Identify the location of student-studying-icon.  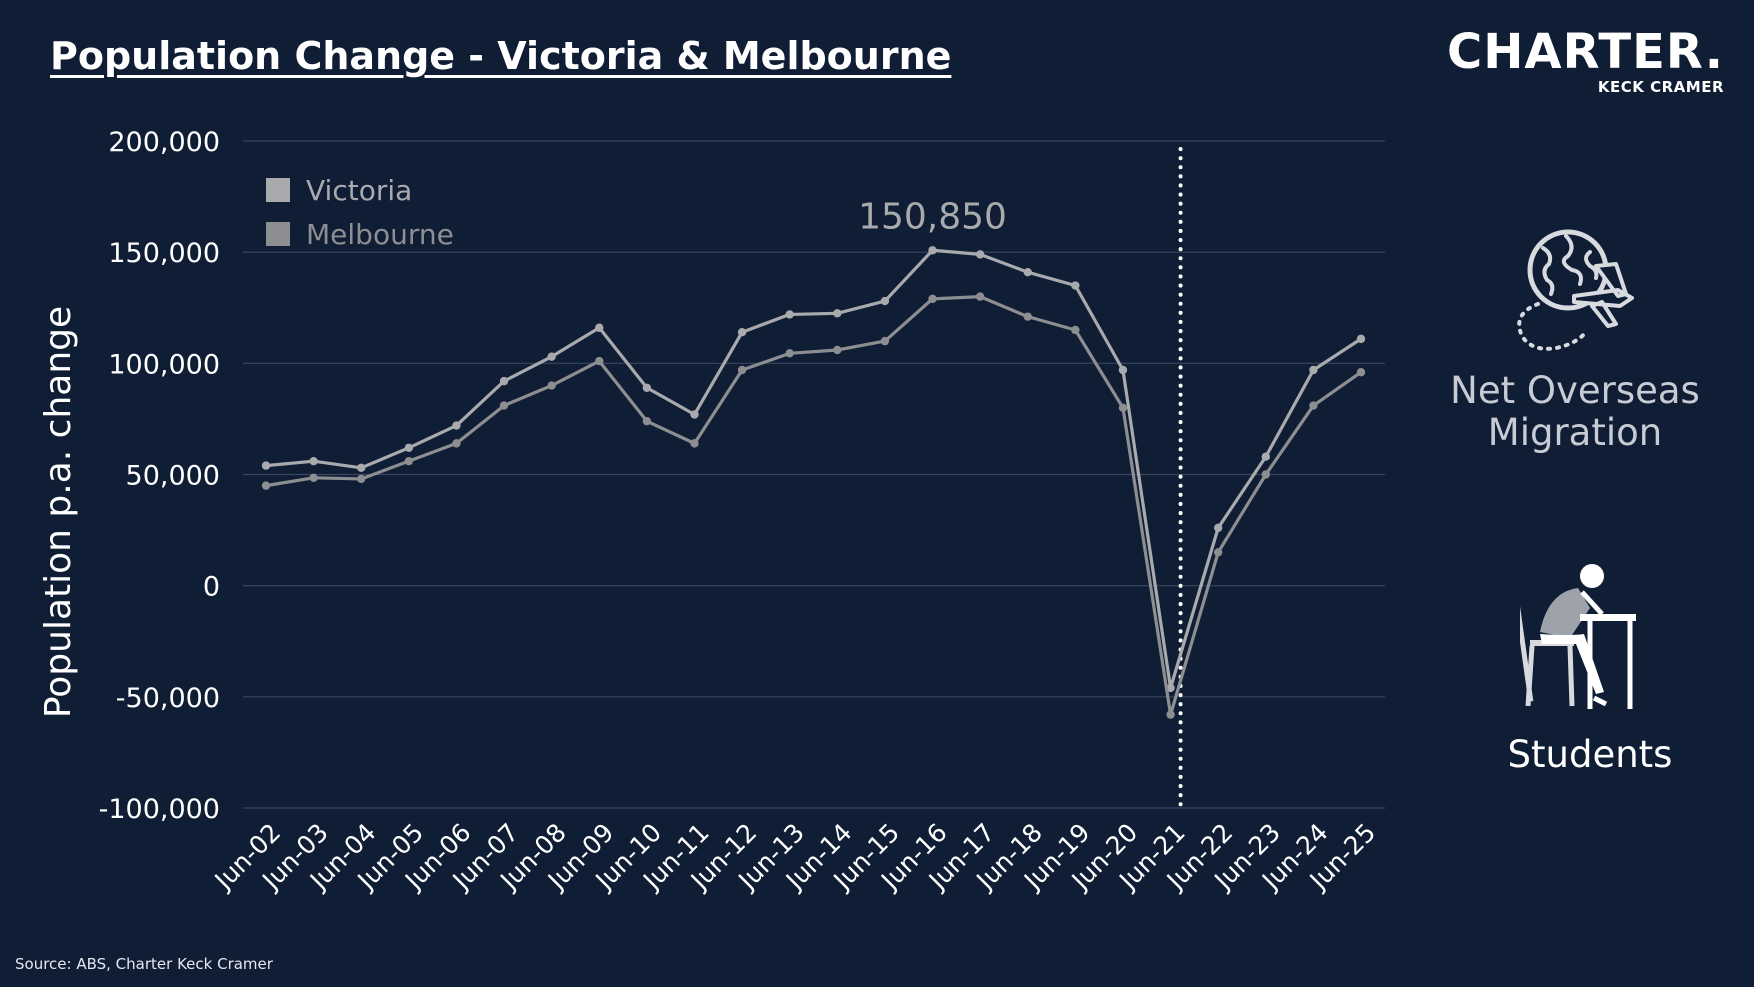
(1578, 636).